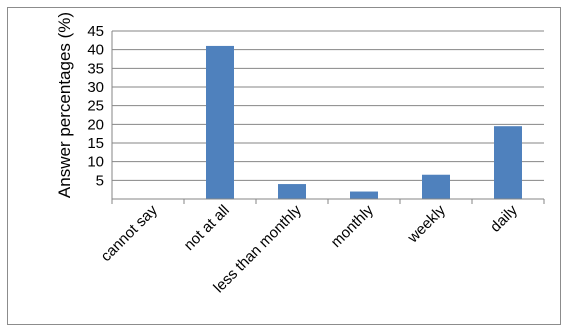 This screenshot has height=334, width=570. I want to click on bar-daily, so click(508, 162).